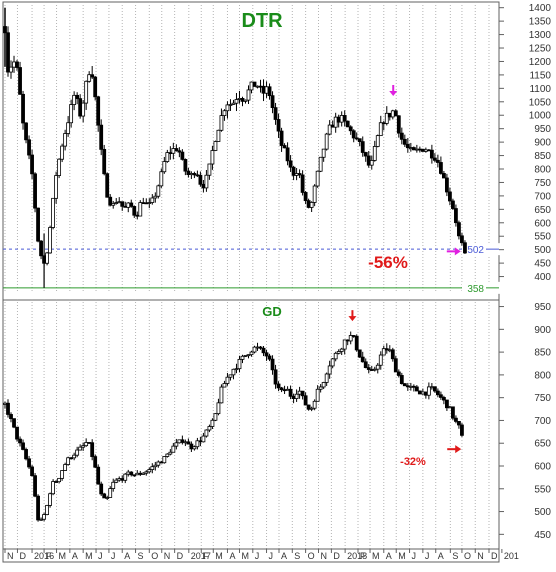  I want to click on y-tick-label: 900, so click(542, 143).